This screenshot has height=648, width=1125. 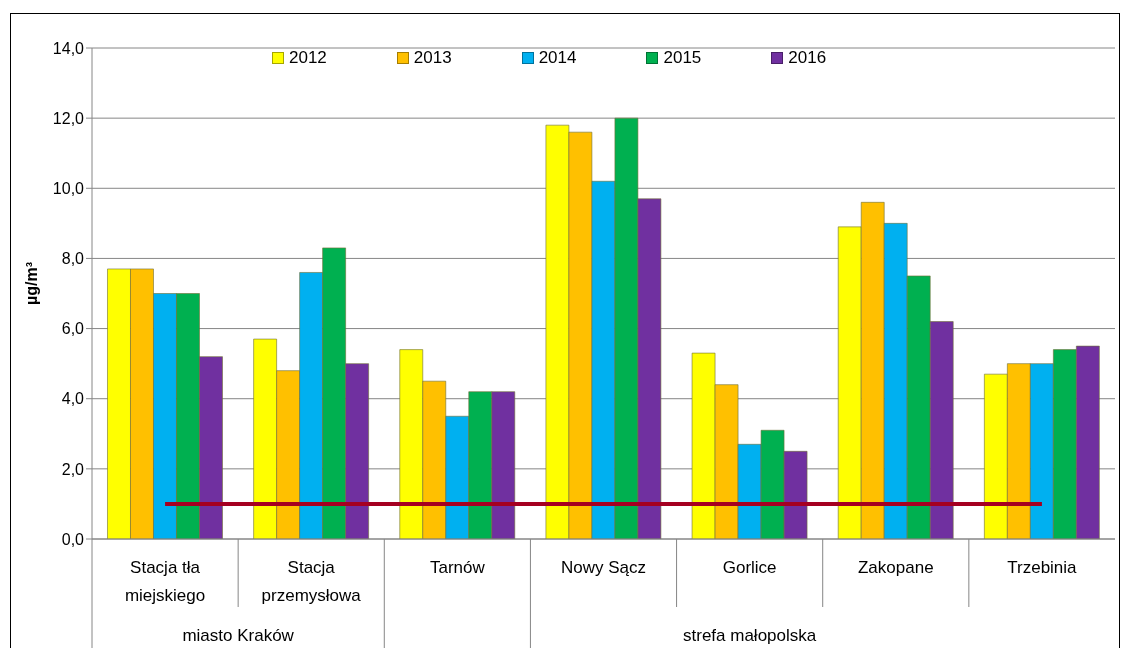 What do you see at coordinates (73, 539) in the screenshot?
I see `y-tick-label: 0,0` at bounding box center [73, 539].